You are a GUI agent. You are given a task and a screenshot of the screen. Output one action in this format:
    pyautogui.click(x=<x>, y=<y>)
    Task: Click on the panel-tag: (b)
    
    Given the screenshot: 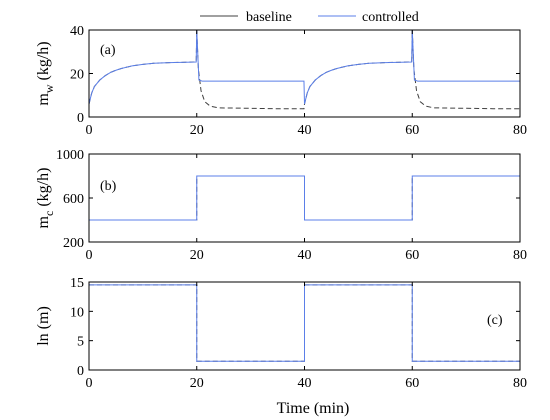 What is the action you would take?
    pyautogui.click(x=108, y=186)
    